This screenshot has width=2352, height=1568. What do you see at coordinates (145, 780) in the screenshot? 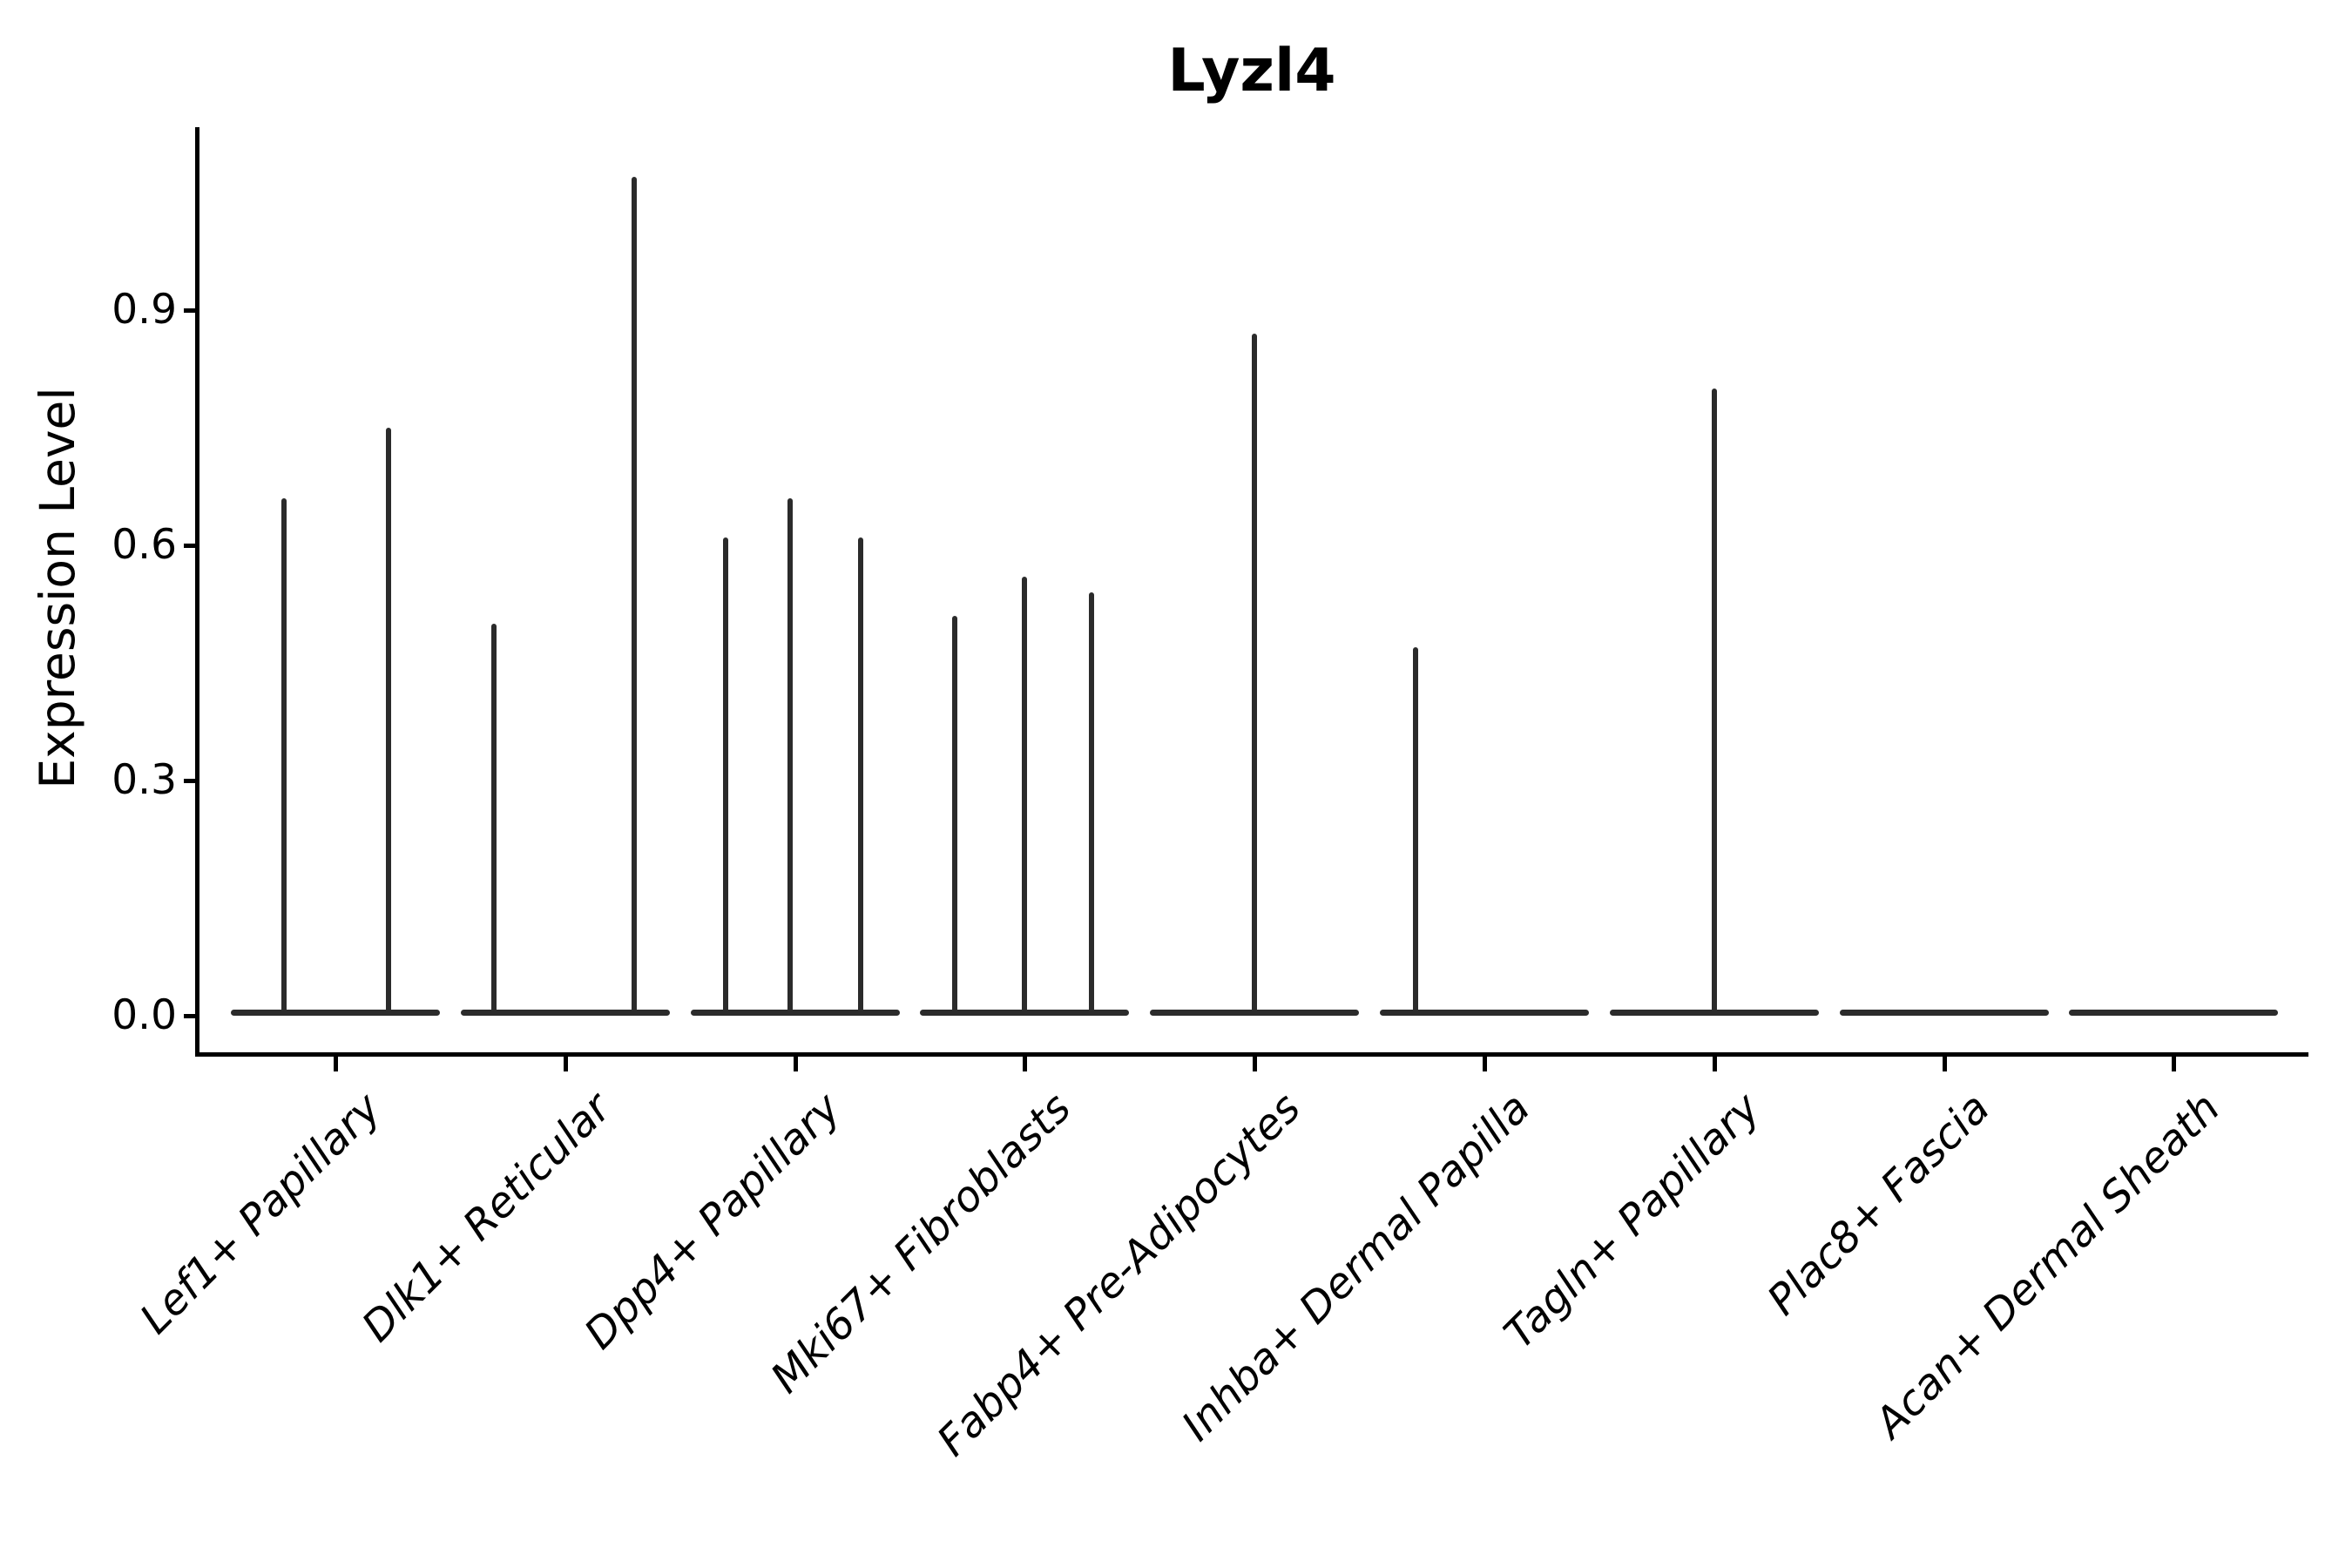
I see `y-tick-label: 0.3` at bounding box center [145, 780].